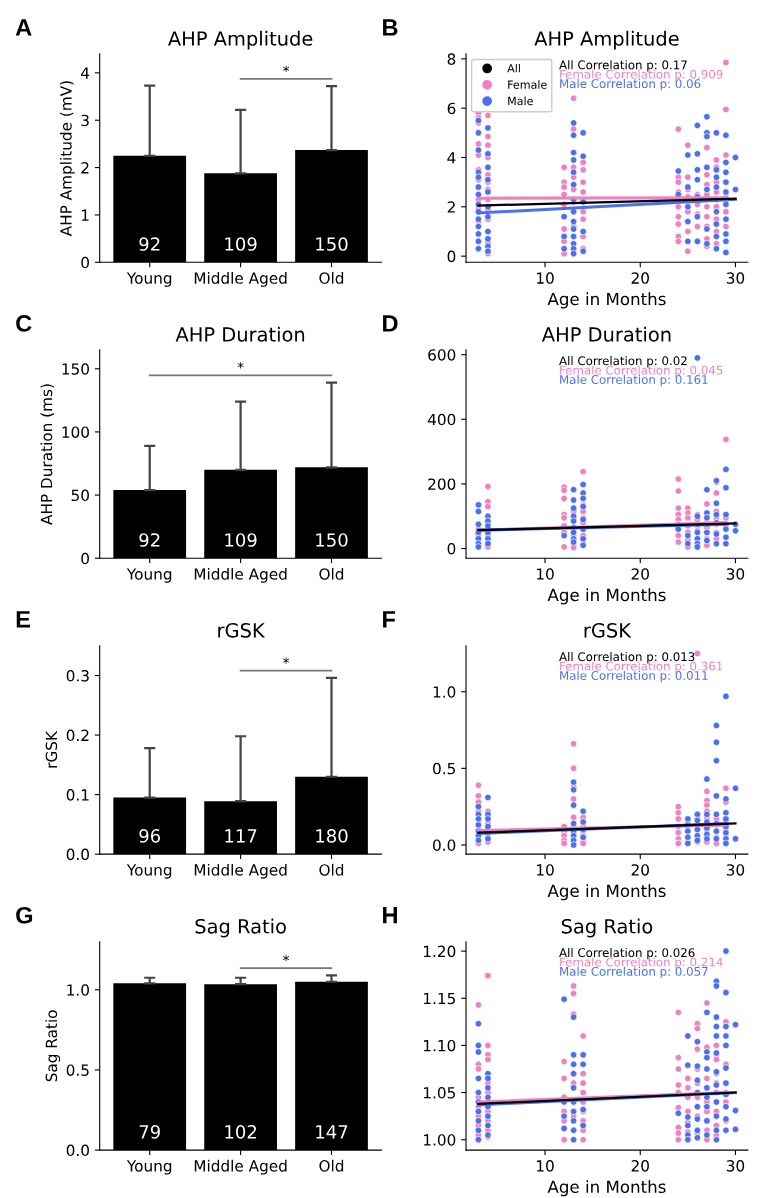  Describe the element at coordinates (390, 323) in the screenshot. I see `text: D` at that location.